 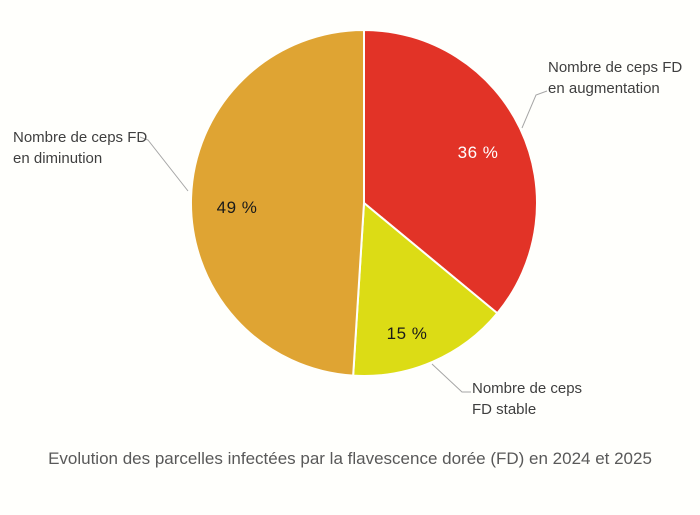 What do you see at coordinates (164, 164) in the screenshot?
I see `leader-line-diminution` at bounding box center [164, 164].